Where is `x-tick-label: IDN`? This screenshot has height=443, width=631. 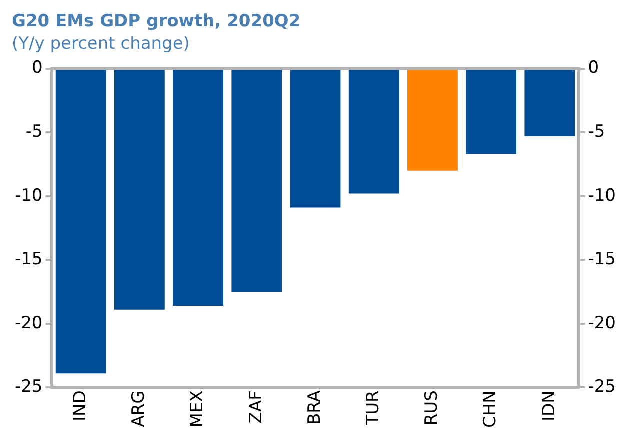 x-tick-label: IDN is located at coordinates (549, 406).